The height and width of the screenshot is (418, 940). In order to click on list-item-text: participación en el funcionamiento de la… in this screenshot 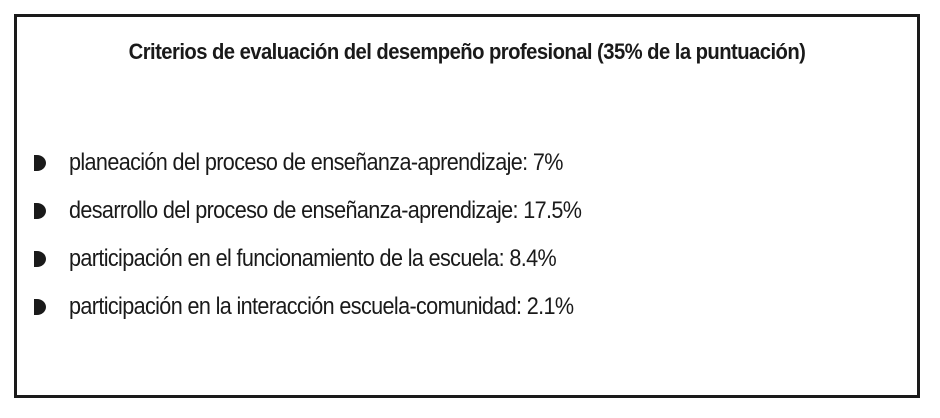, I will do `click(313, 258)`.